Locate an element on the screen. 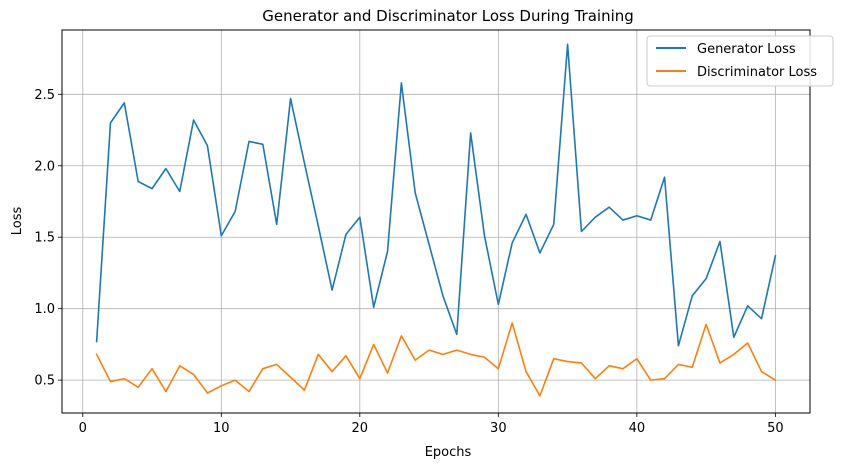  x-tick-label: 40 is located at coordinates (637, 428).